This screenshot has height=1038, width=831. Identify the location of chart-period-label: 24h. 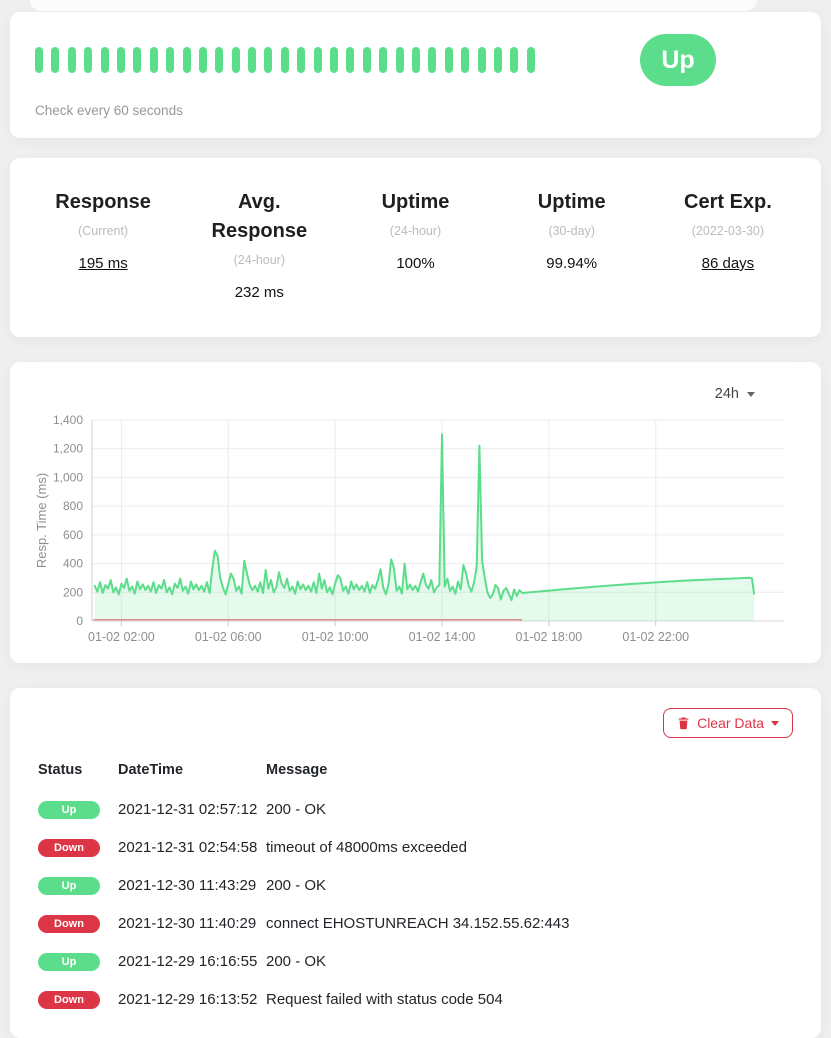
(726, 394).